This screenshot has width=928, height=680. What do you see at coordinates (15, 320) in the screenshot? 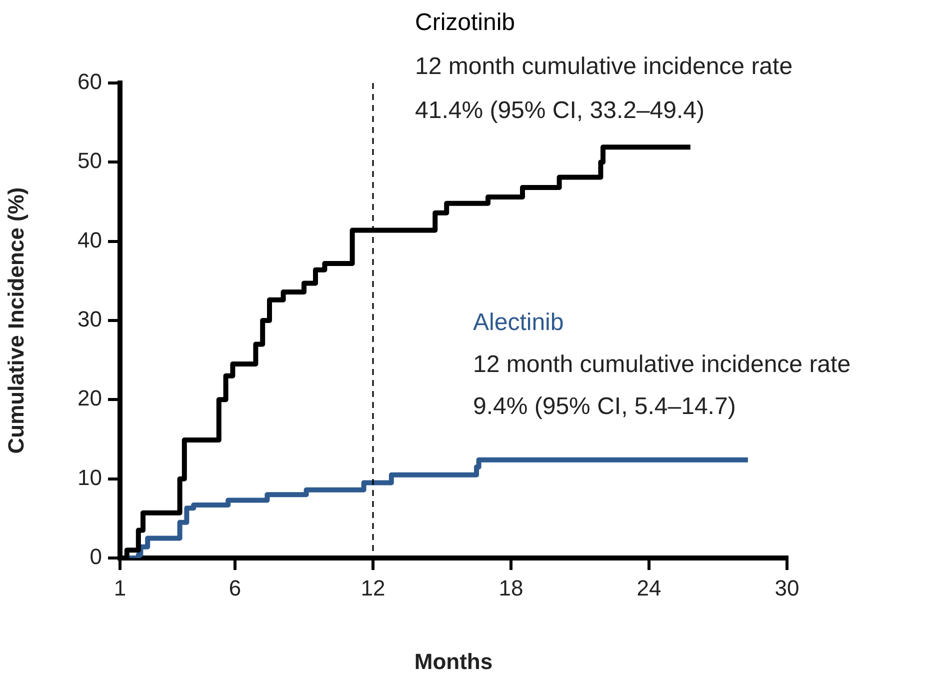
I see `y-axis-title: Cumulative Incidence (%)` at bounding box center [15, 320].